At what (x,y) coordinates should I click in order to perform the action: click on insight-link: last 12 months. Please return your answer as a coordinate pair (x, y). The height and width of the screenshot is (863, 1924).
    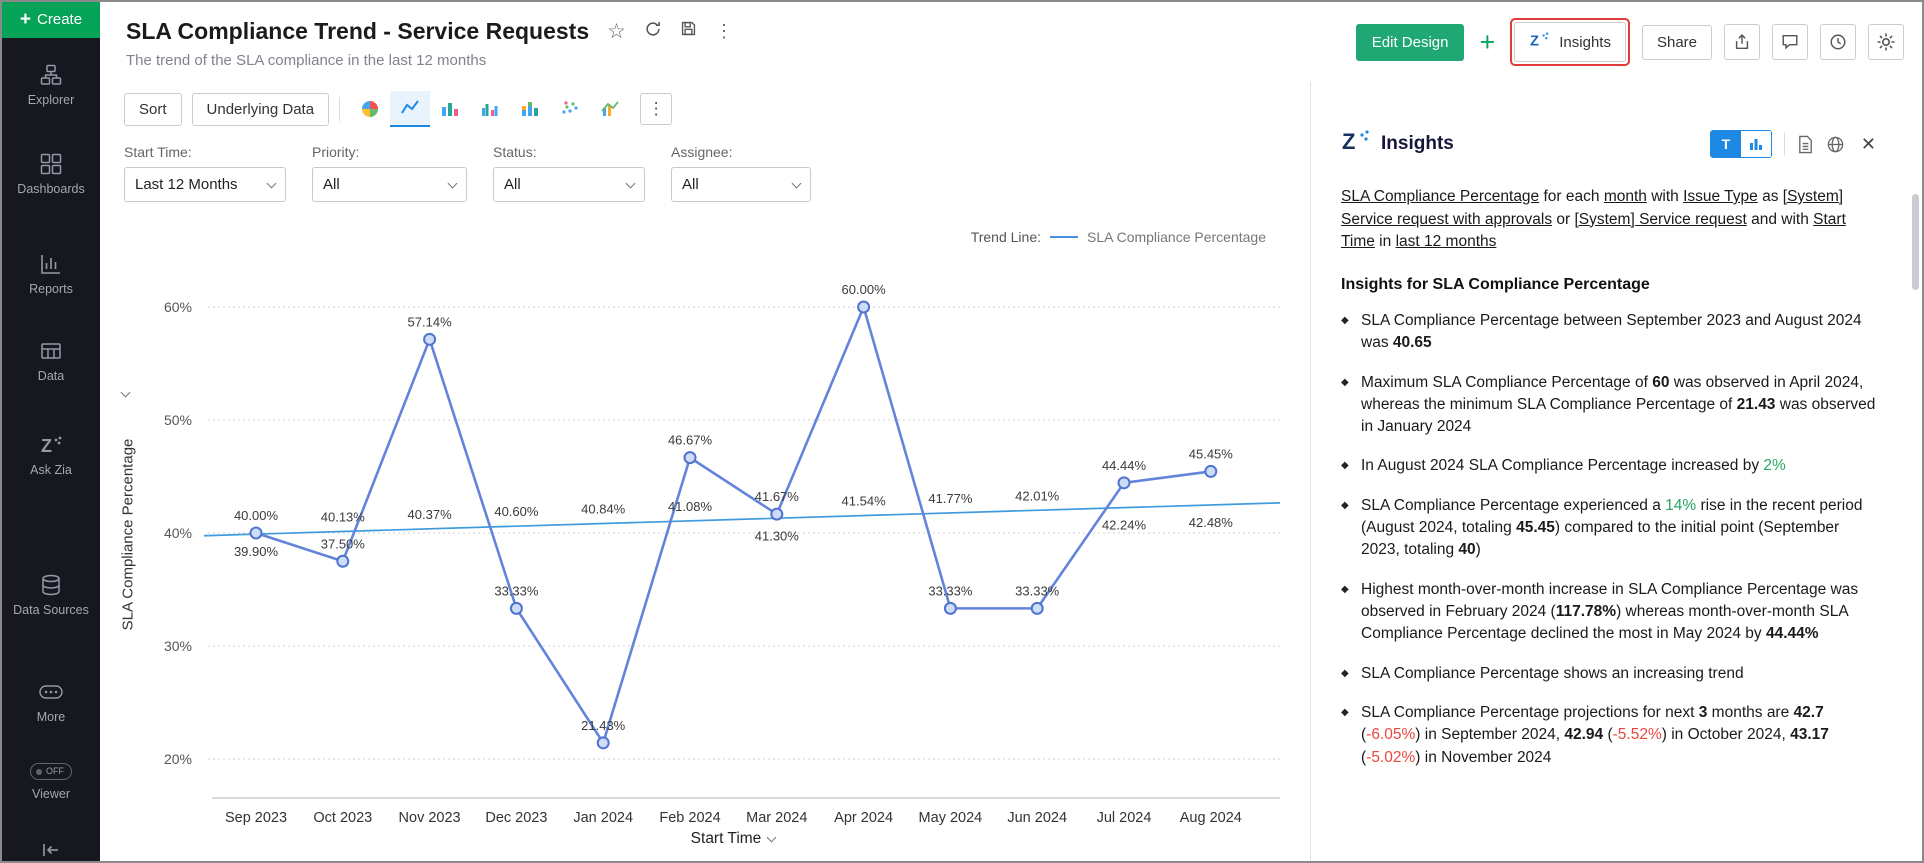
    Looking at the image, I should click on (1446, 242).